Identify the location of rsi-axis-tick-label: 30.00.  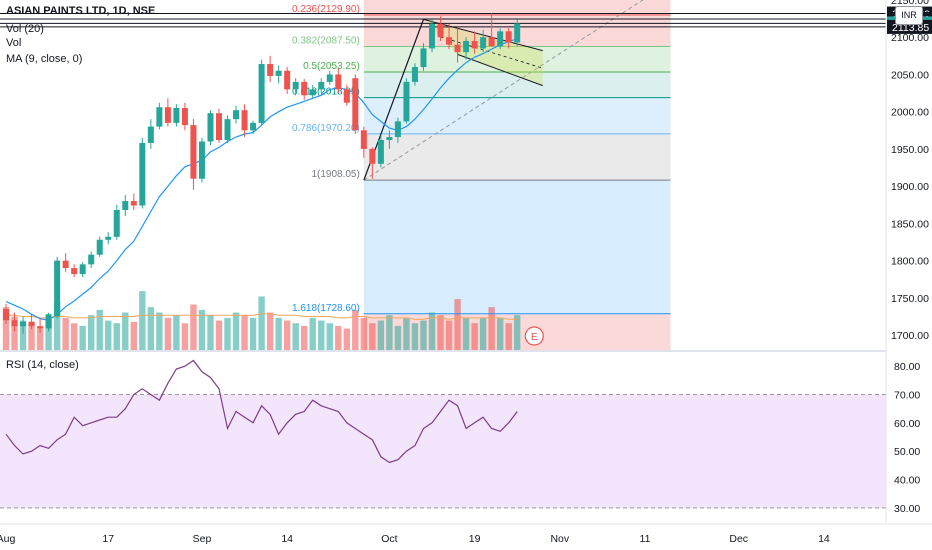
(907, 509).